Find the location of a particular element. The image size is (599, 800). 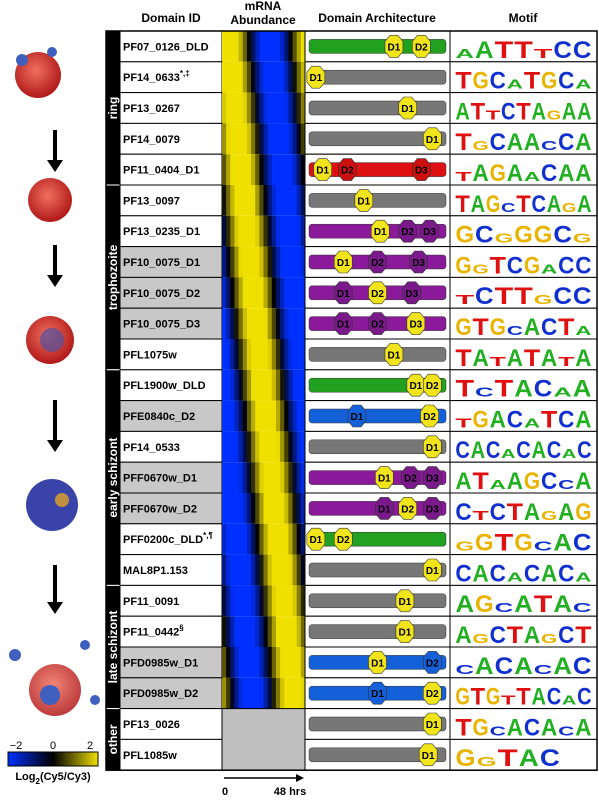

domain-id-text: PFF0670w_D2 is located at coordinates (160, 509).